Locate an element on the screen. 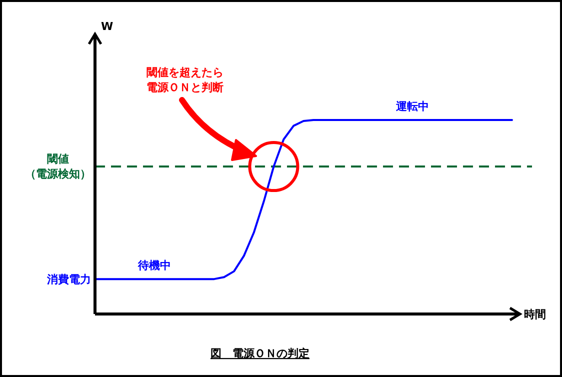 The width and height of the screenshot is (562, 377). text: 図 電源ＯＮの判定 is located at coordinates (260, 353).